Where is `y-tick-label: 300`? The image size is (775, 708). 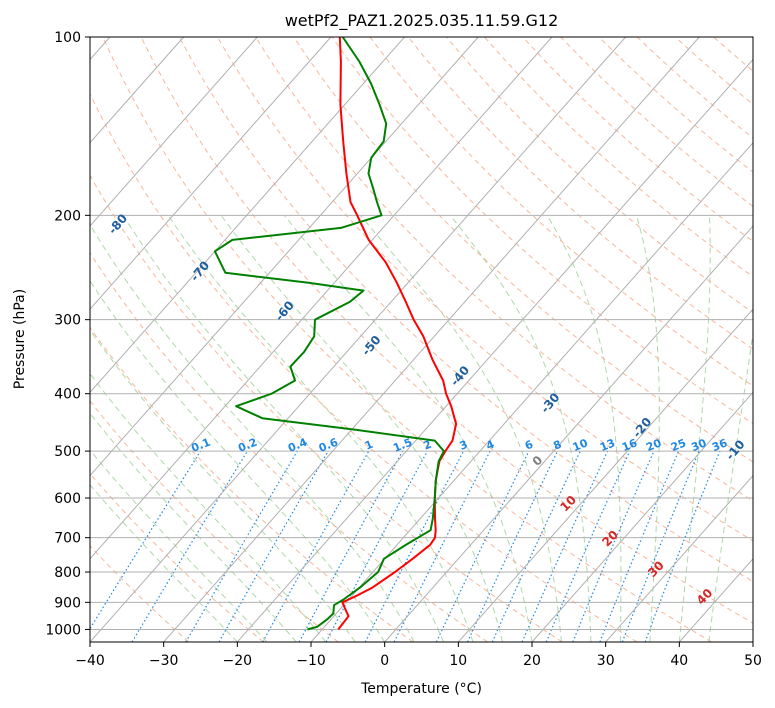 y-tick-label: 300 is located at coordinates (67, 321).